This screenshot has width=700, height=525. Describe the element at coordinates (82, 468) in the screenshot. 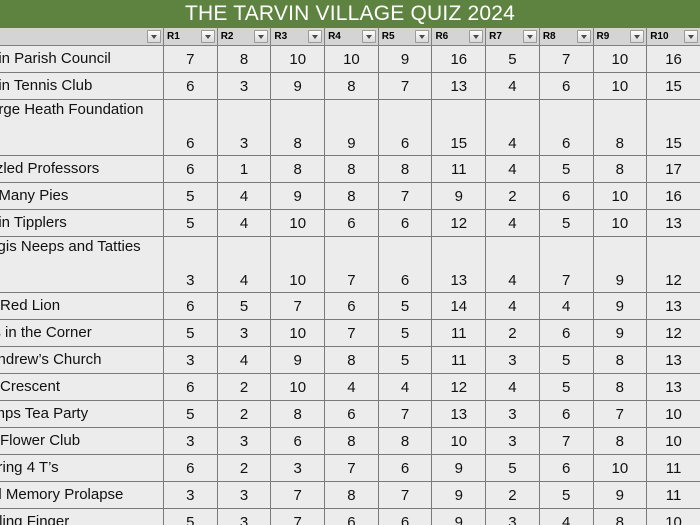

I see `cell-team-name: Roaring 4 T’s` at that location.